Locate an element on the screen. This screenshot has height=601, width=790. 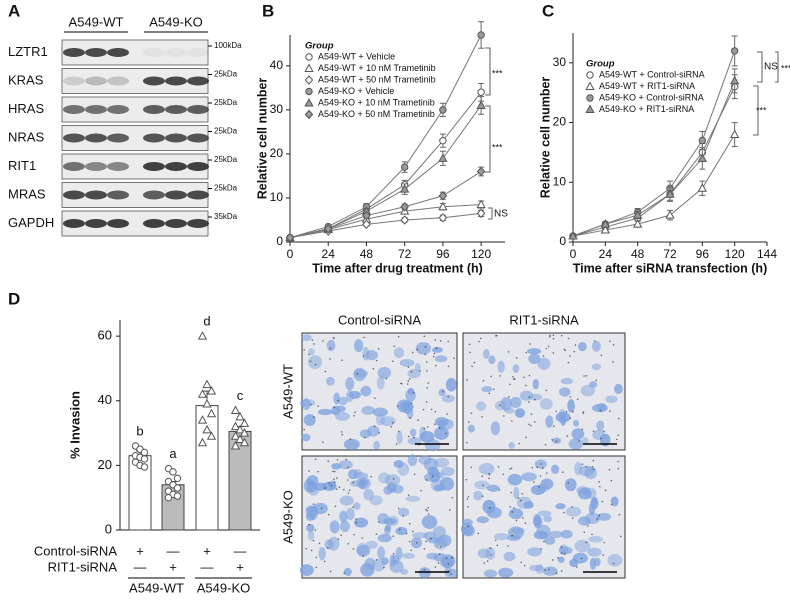
group-label: A549-KO is located at coordinates (175, 21).